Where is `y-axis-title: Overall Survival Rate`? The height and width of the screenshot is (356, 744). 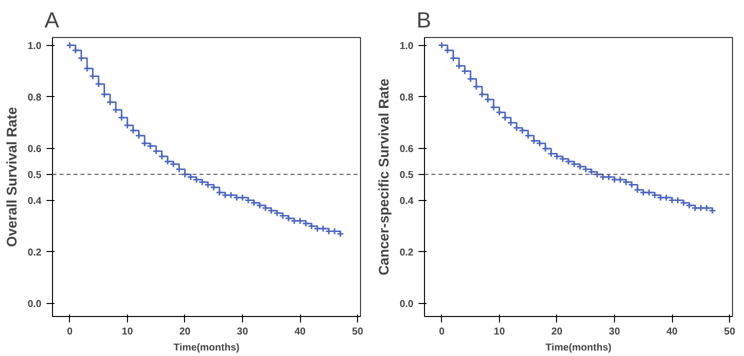
y-axis-title: Overall Survival Rate is located at coordinates (12, 177).